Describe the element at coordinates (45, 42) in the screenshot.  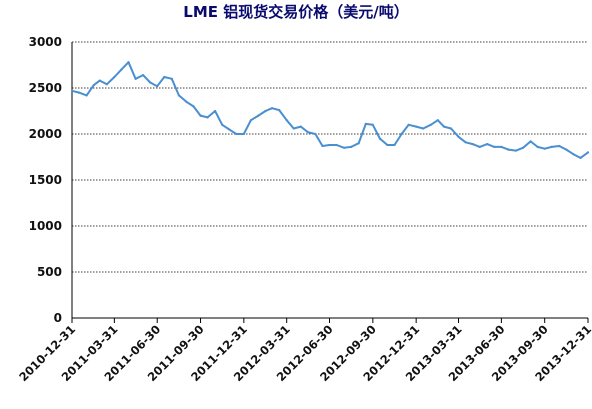
I see `y-tick-label: 3000` at that location.